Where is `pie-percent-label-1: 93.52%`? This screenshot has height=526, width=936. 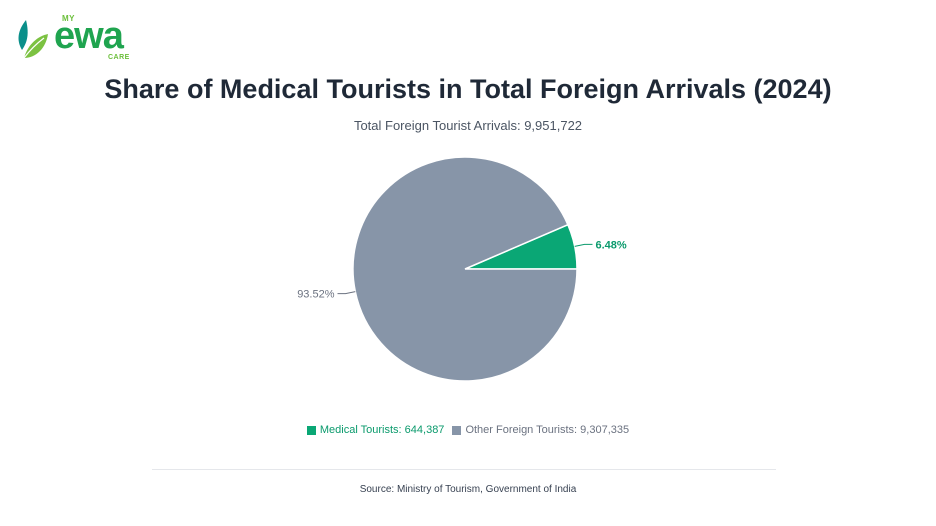
pie-percent-label-1: 93.52% is located at coordinates (316, 295).